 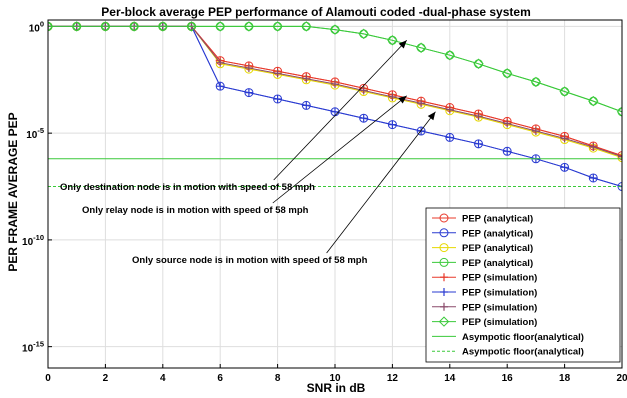 I want to click on y-axis-label: PER FRAME AVERAGE PEP, so click(x=13, y=191).